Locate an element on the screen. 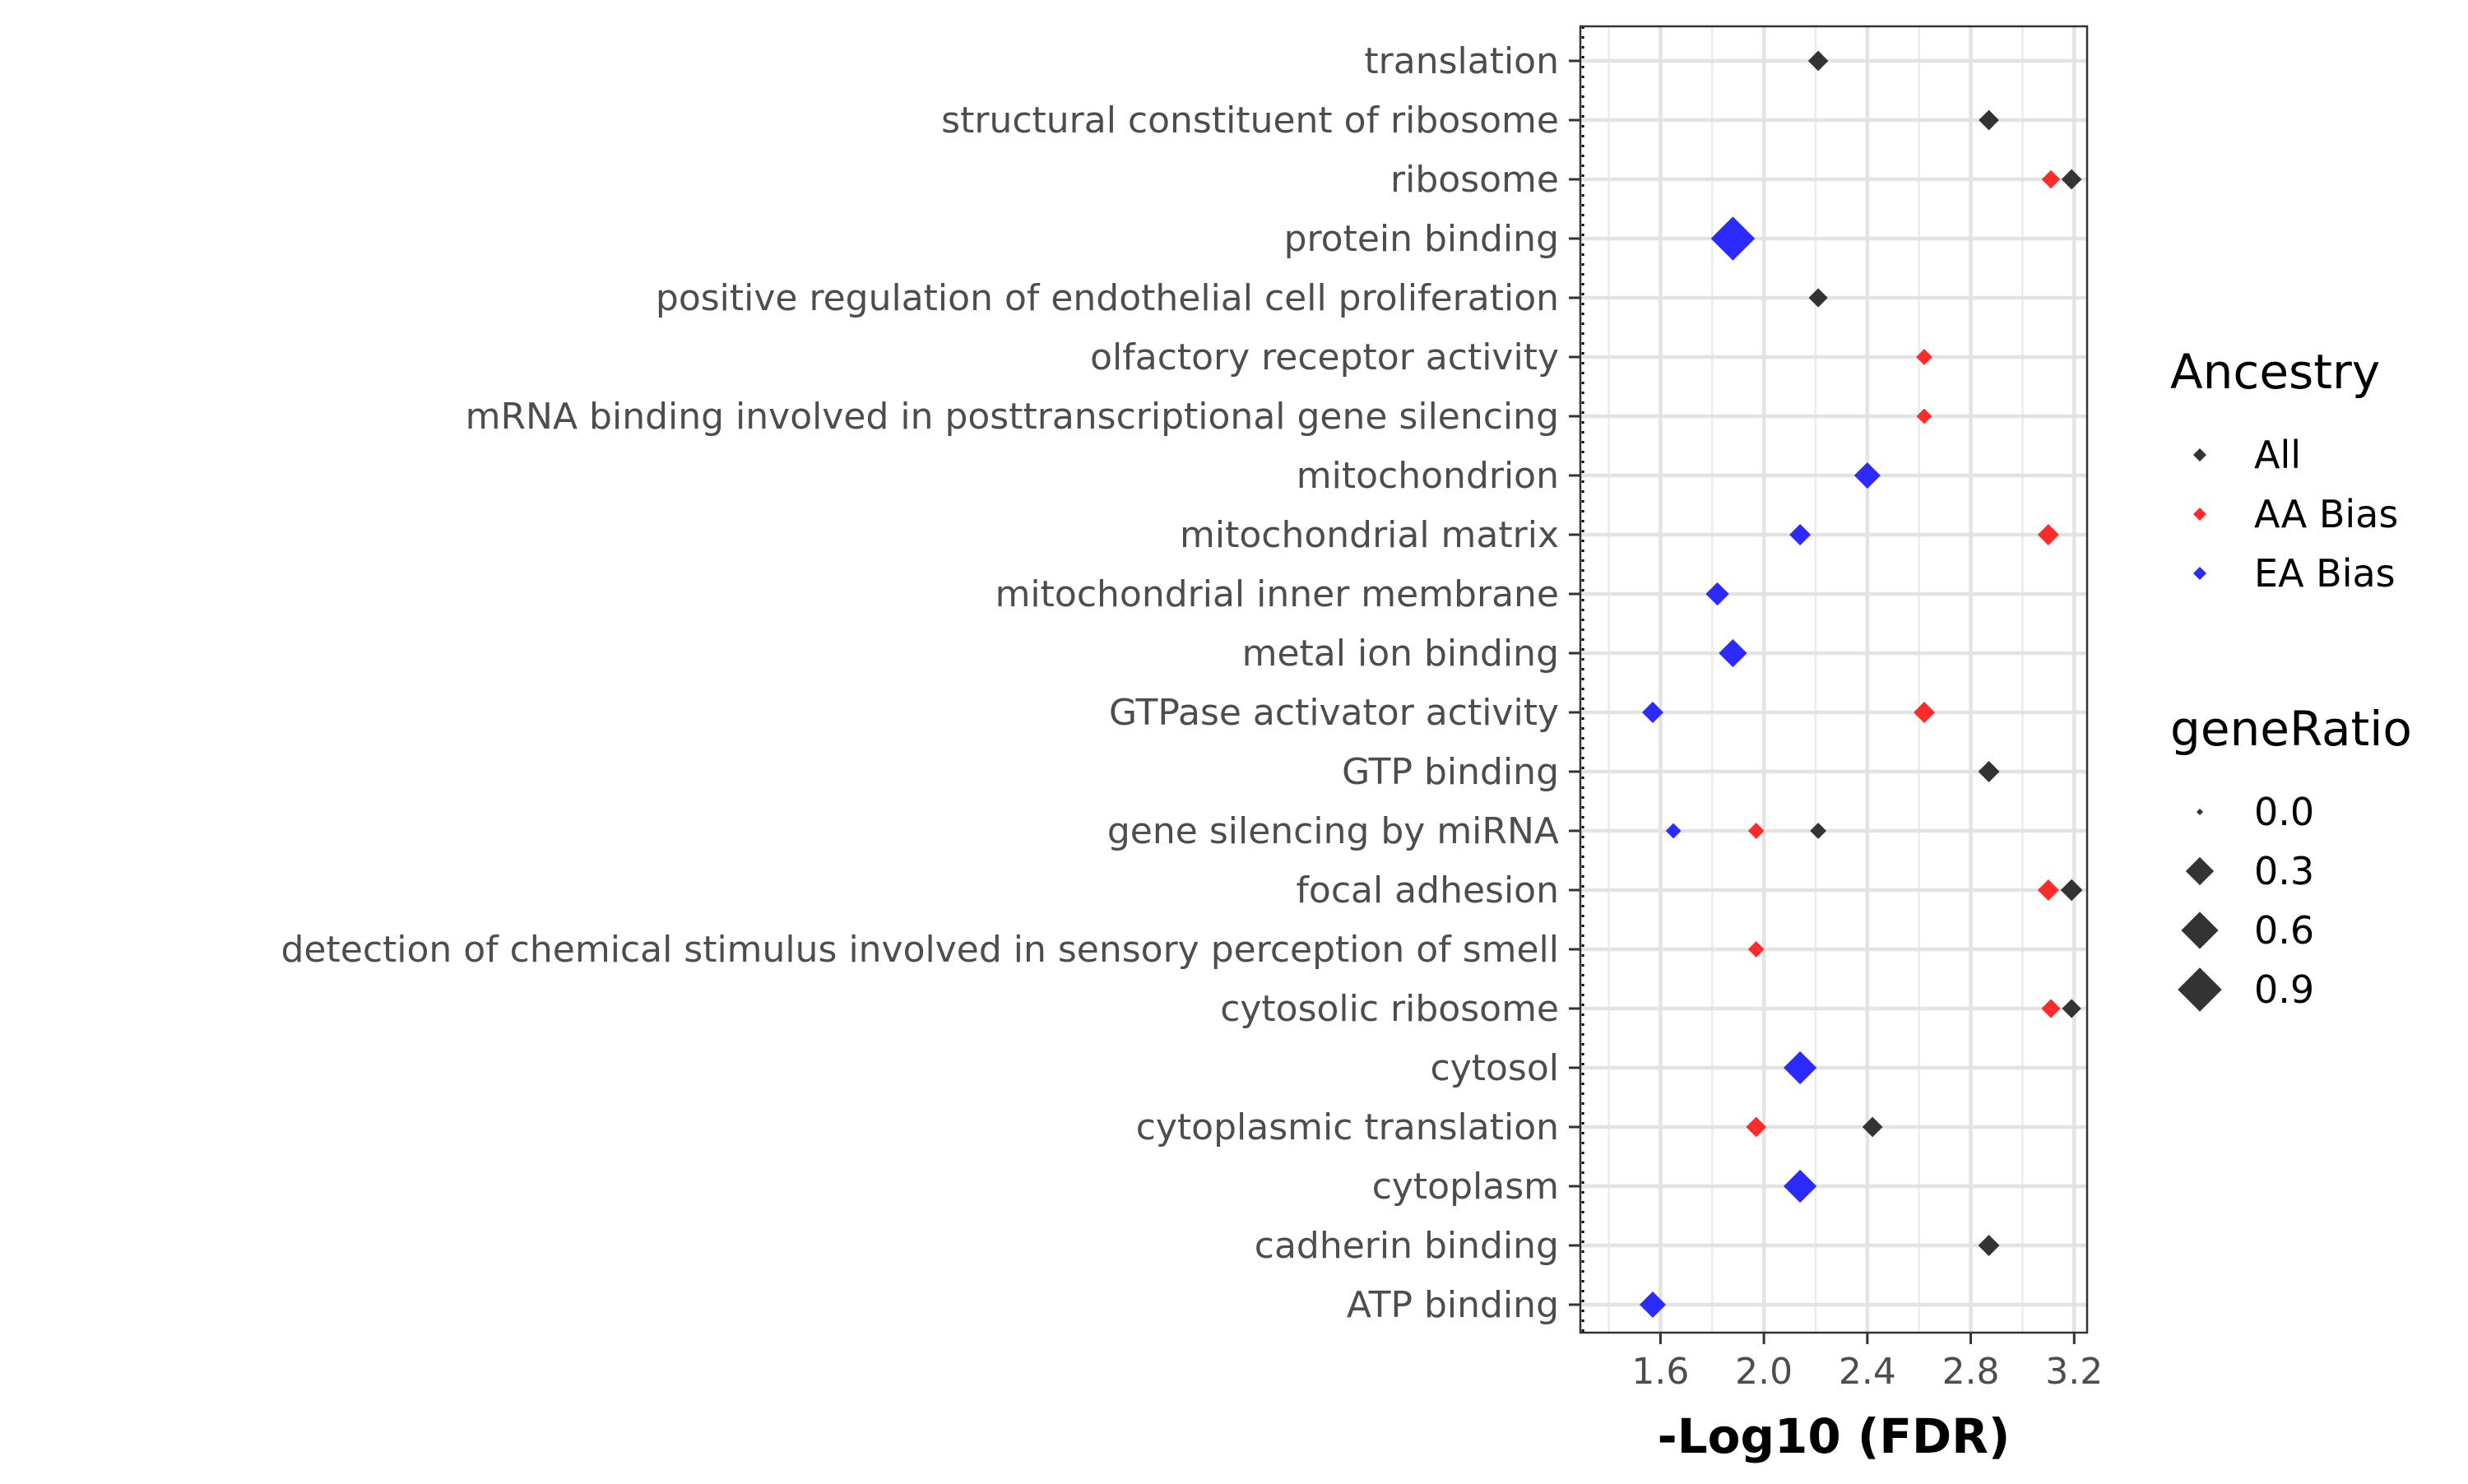 Image resolution: width=2468 pixels, height=1484 pixels. legend-size-title: geneRatio is located at coordinates (2291, 729).